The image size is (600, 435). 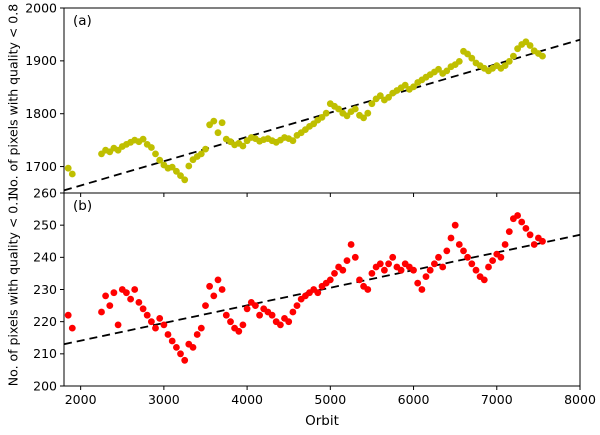 I want to click on y-tick-label: 230, so click(x=45, y=289).